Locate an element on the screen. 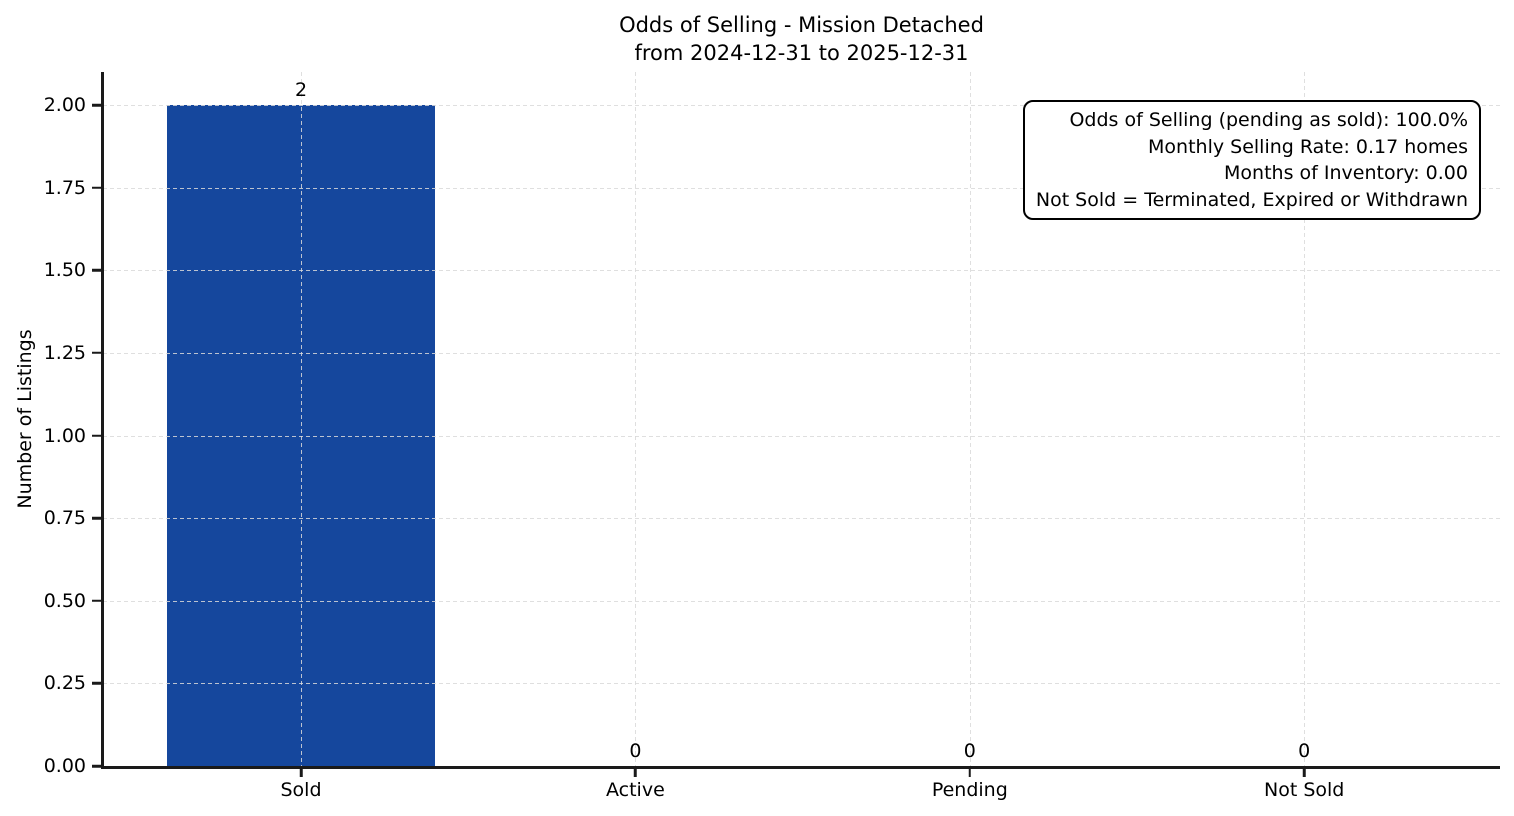 The height and width of the screenshot is (816, 1514). y-tick-label: 0.25 is located at coordinates (64, 683).